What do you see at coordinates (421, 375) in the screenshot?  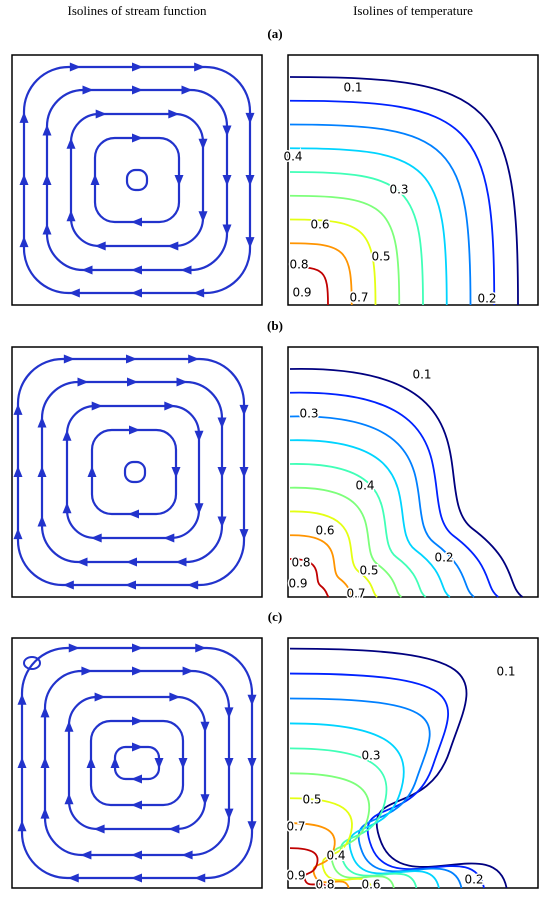 I see `isotherm-label: 0.1` at bounding box center [421, 375].